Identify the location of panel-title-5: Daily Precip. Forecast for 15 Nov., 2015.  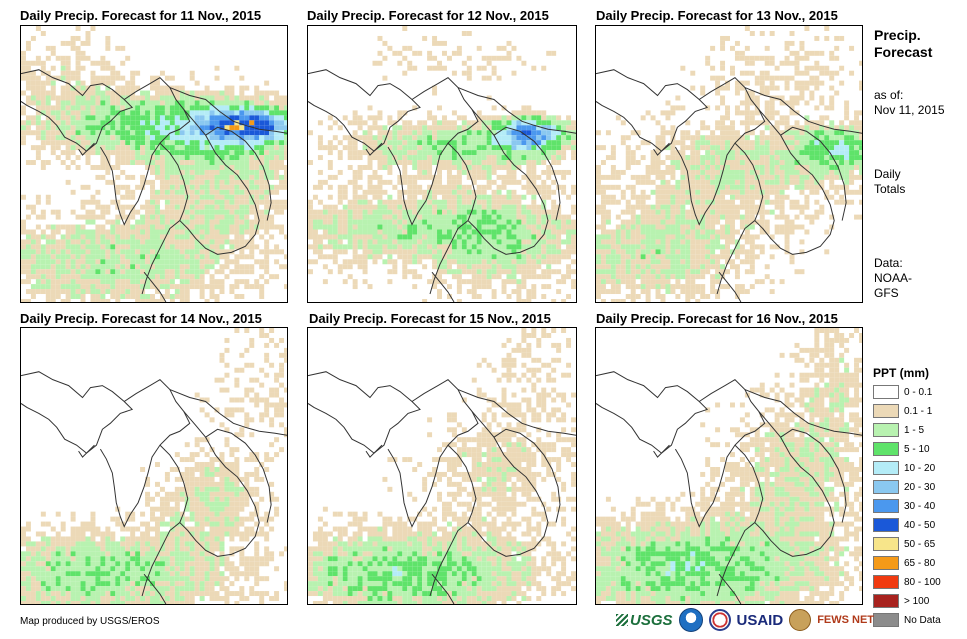
(430, 318).